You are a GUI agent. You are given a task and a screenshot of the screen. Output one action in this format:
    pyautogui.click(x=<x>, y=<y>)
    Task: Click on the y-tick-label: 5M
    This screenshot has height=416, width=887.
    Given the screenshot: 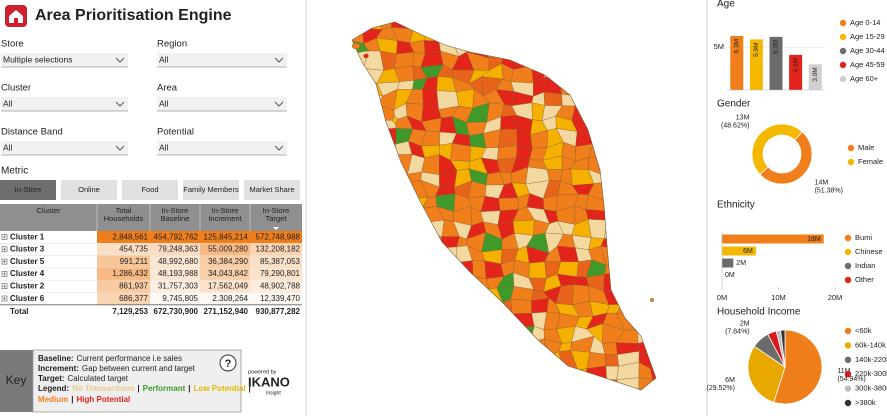 What is the action you would take?
    pyautogui.click(x=719, y=46)
    